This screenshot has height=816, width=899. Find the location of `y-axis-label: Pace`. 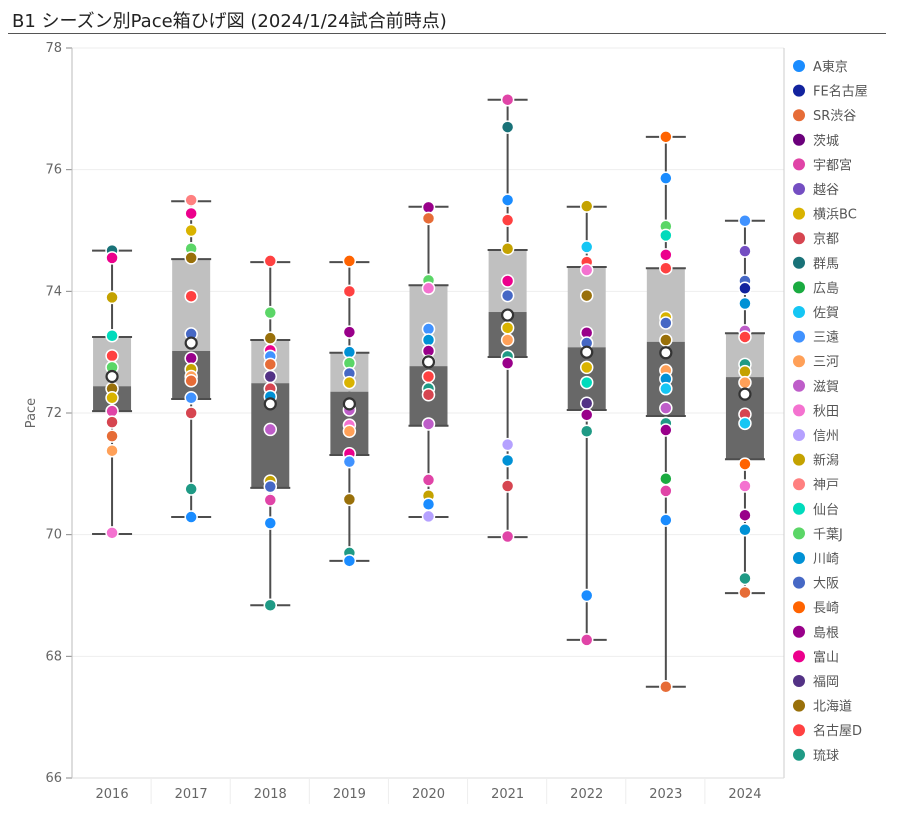

y-axis-label: Pace is located at coordinates (31, 413).